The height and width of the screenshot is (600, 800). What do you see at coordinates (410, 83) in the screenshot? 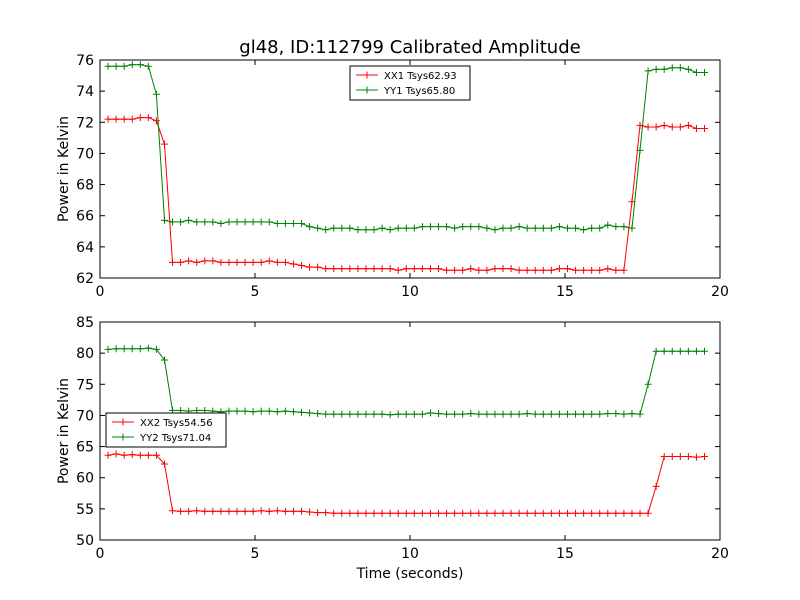
I see `top-plot-legend: XX1 Tsys62.93 YY1 Tsys65.80` at bounding box center [410, 83].